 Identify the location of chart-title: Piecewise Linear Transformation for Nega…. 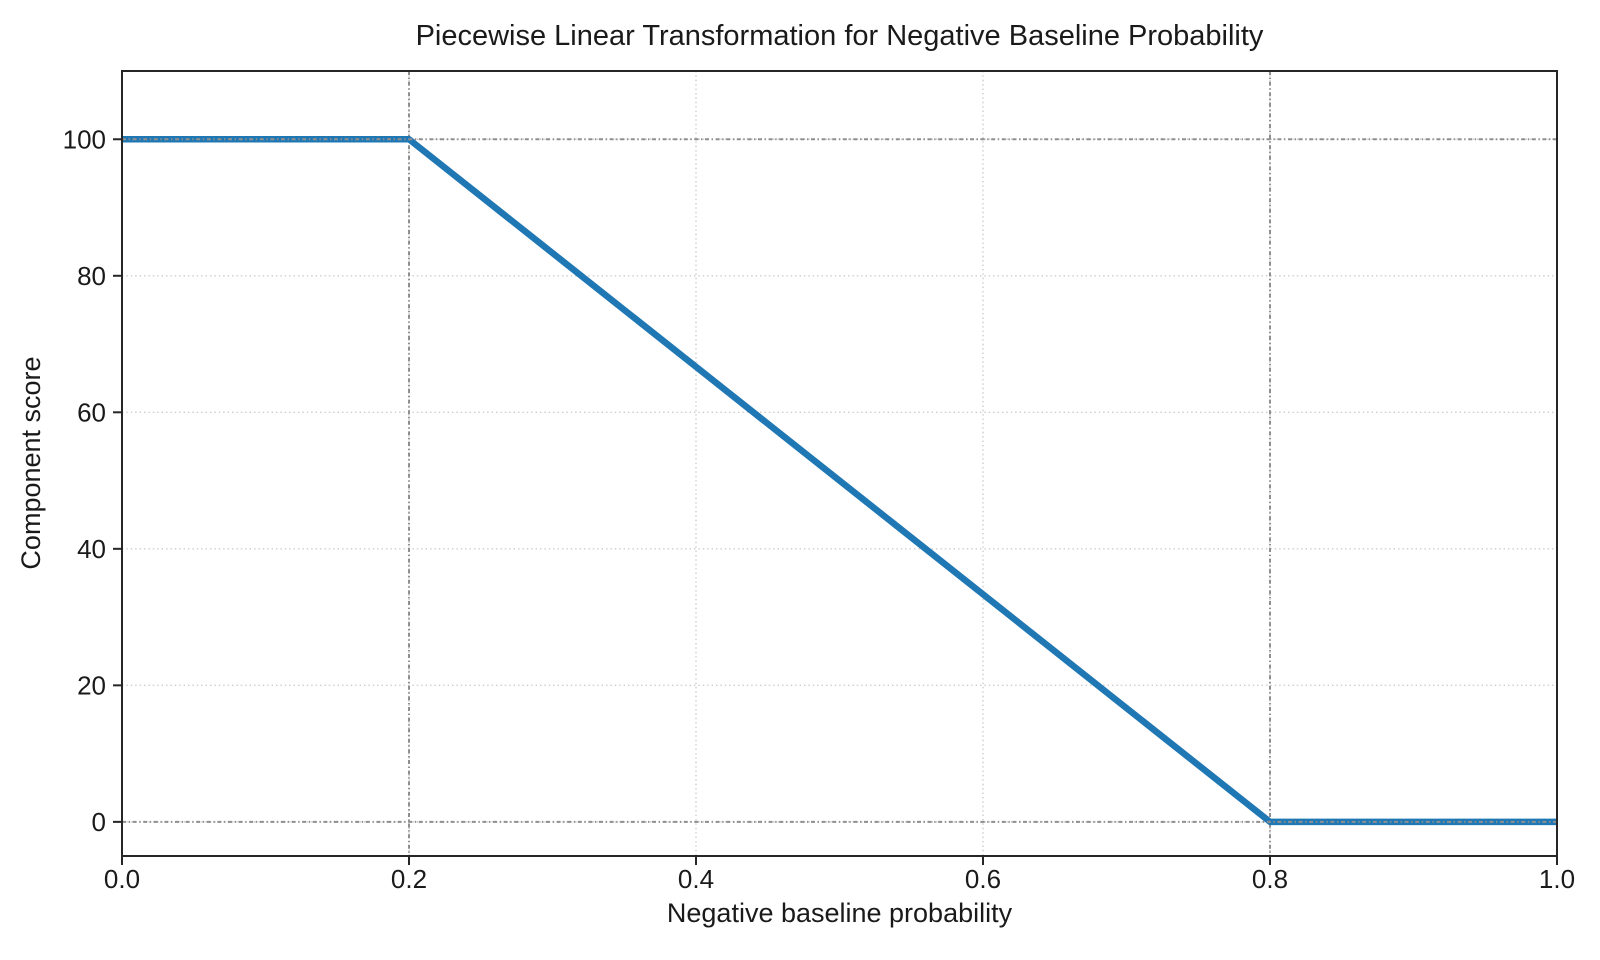
(840, 36).